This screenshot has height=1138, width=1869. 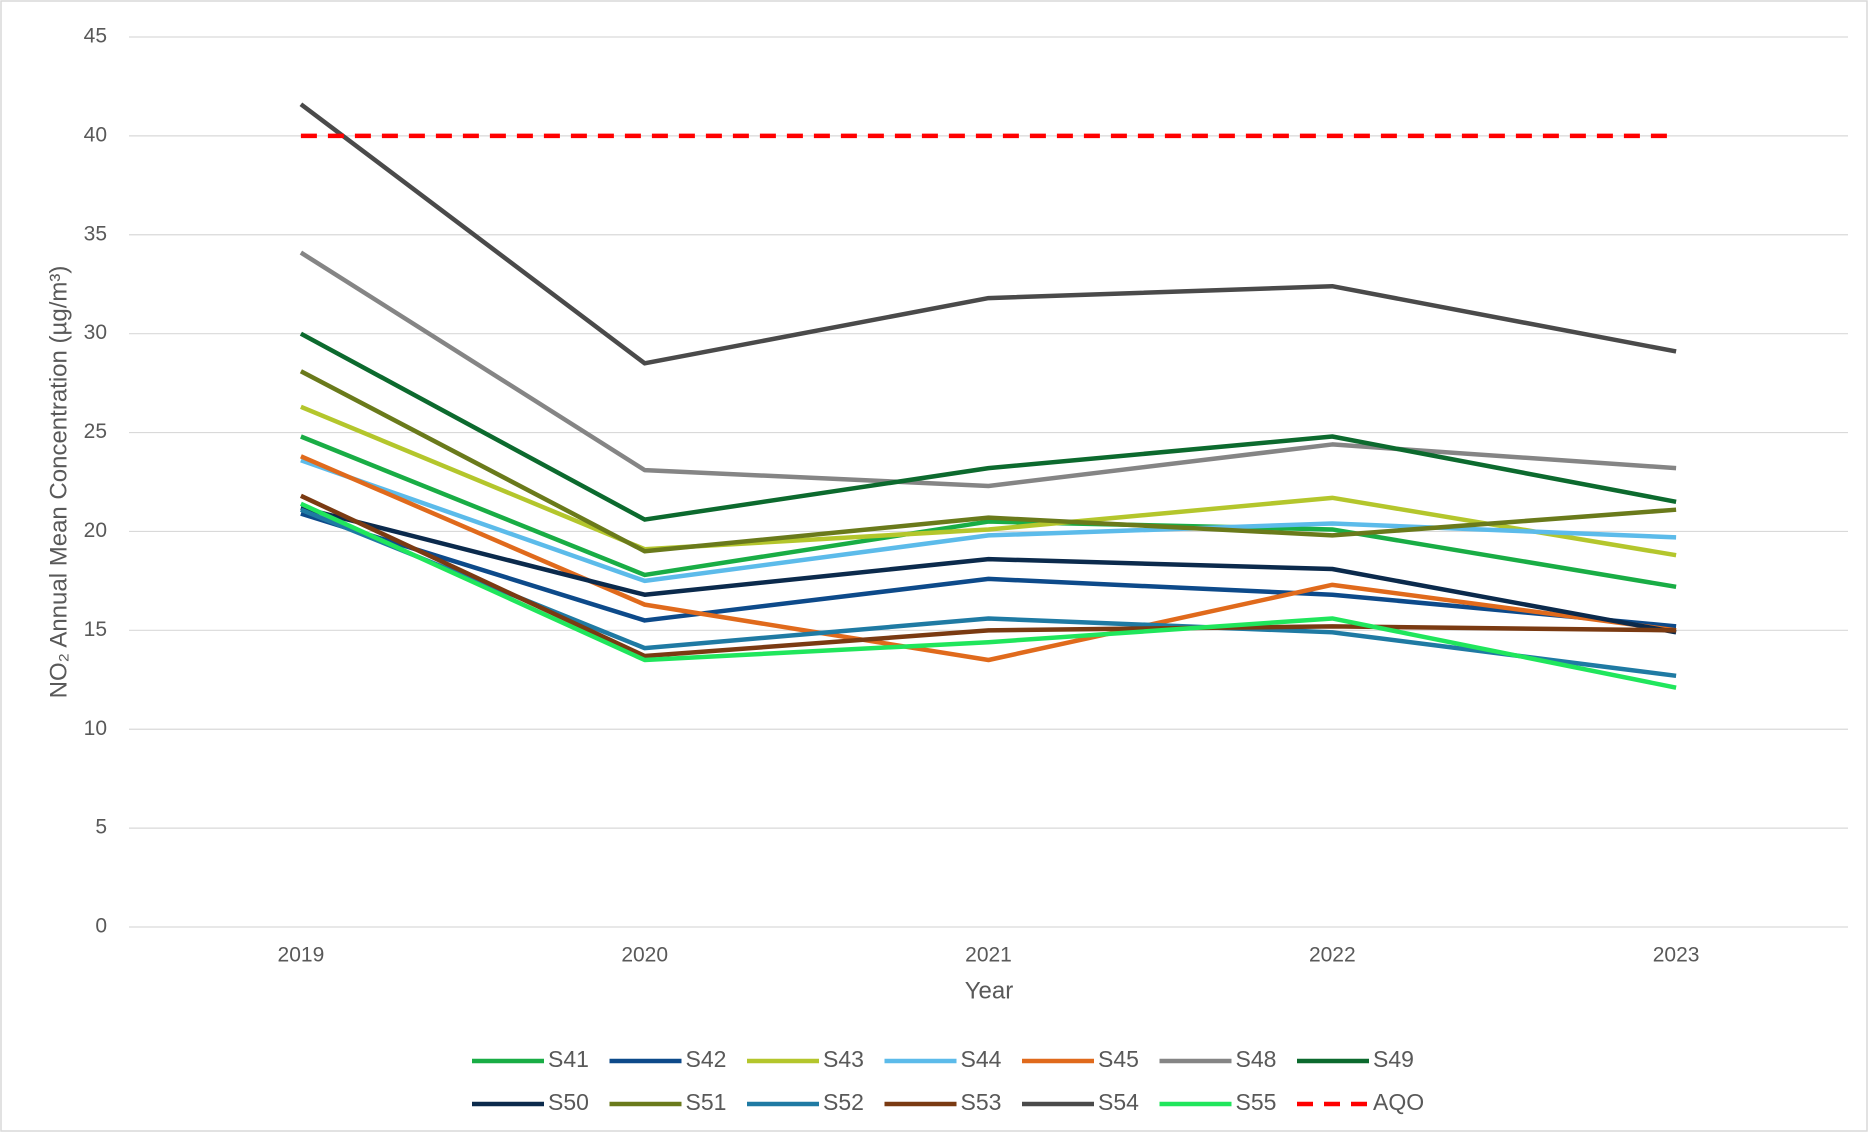 I want to click on y-tick-label: 30, so click(x=95, y=332).